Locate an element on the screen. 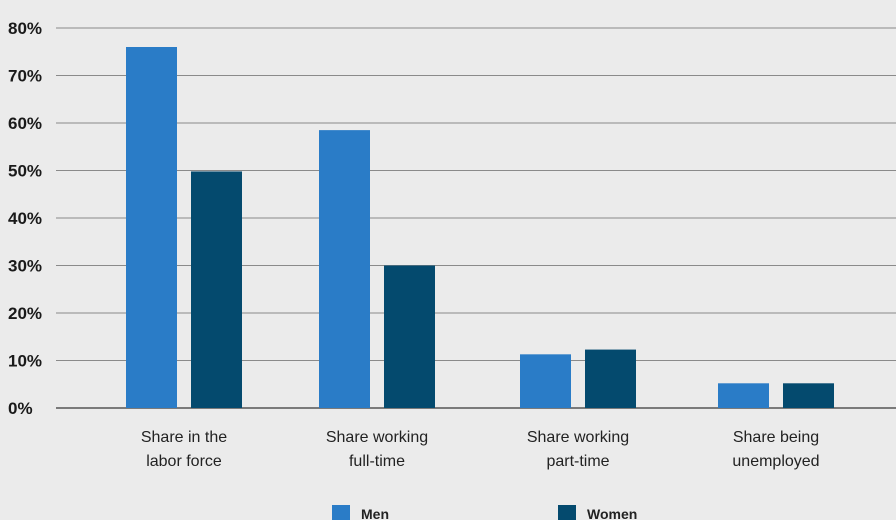  legend-label-women: Women is located at coordinates (612, 513).